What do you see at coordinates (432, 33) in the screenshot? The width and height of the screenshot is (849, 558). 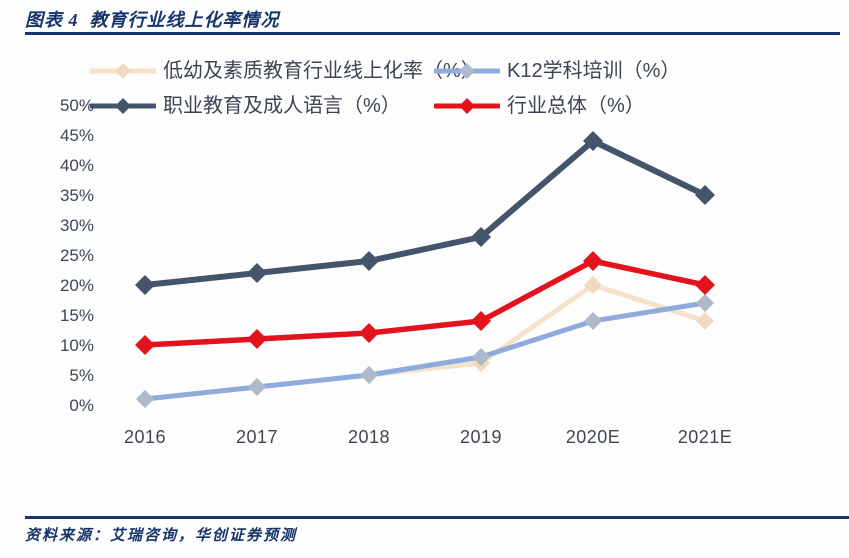 I see `title-divider` at bounding box center [432, 33].